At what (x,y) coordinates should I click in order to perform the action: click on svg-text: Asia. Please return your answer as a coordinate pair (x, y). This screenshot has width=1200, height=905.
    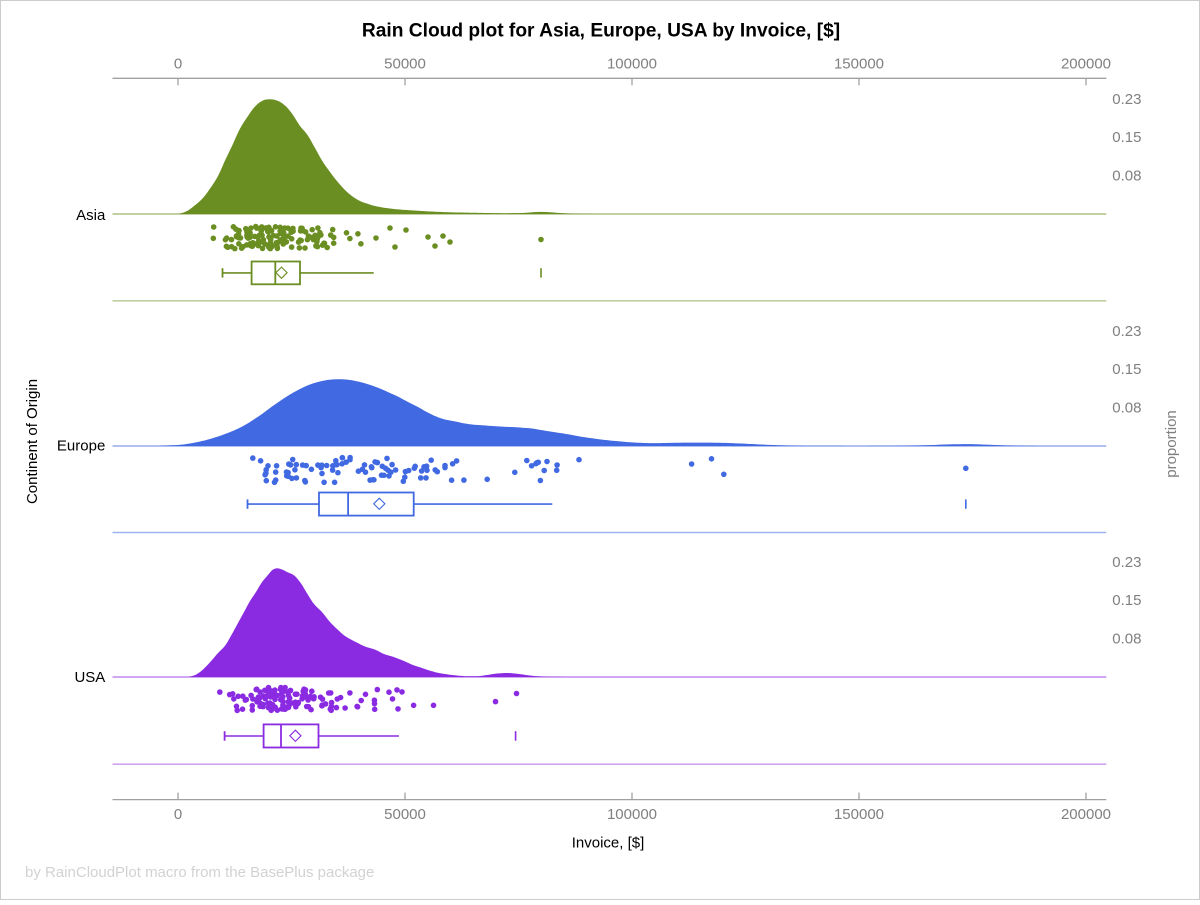
    Looking at the image, I should click on (91, 215).